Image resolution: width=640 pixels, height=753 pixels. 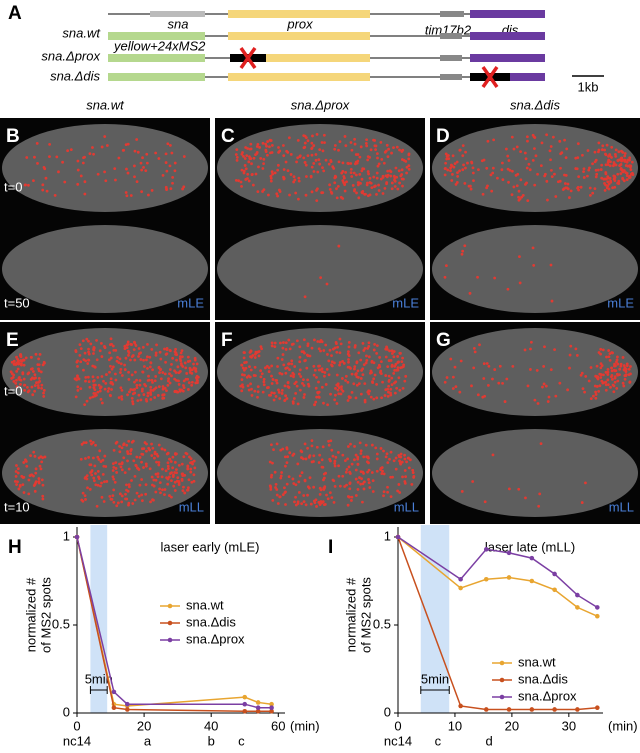 I want to click on x-axis-label: (min), so click(x=623, y=725).